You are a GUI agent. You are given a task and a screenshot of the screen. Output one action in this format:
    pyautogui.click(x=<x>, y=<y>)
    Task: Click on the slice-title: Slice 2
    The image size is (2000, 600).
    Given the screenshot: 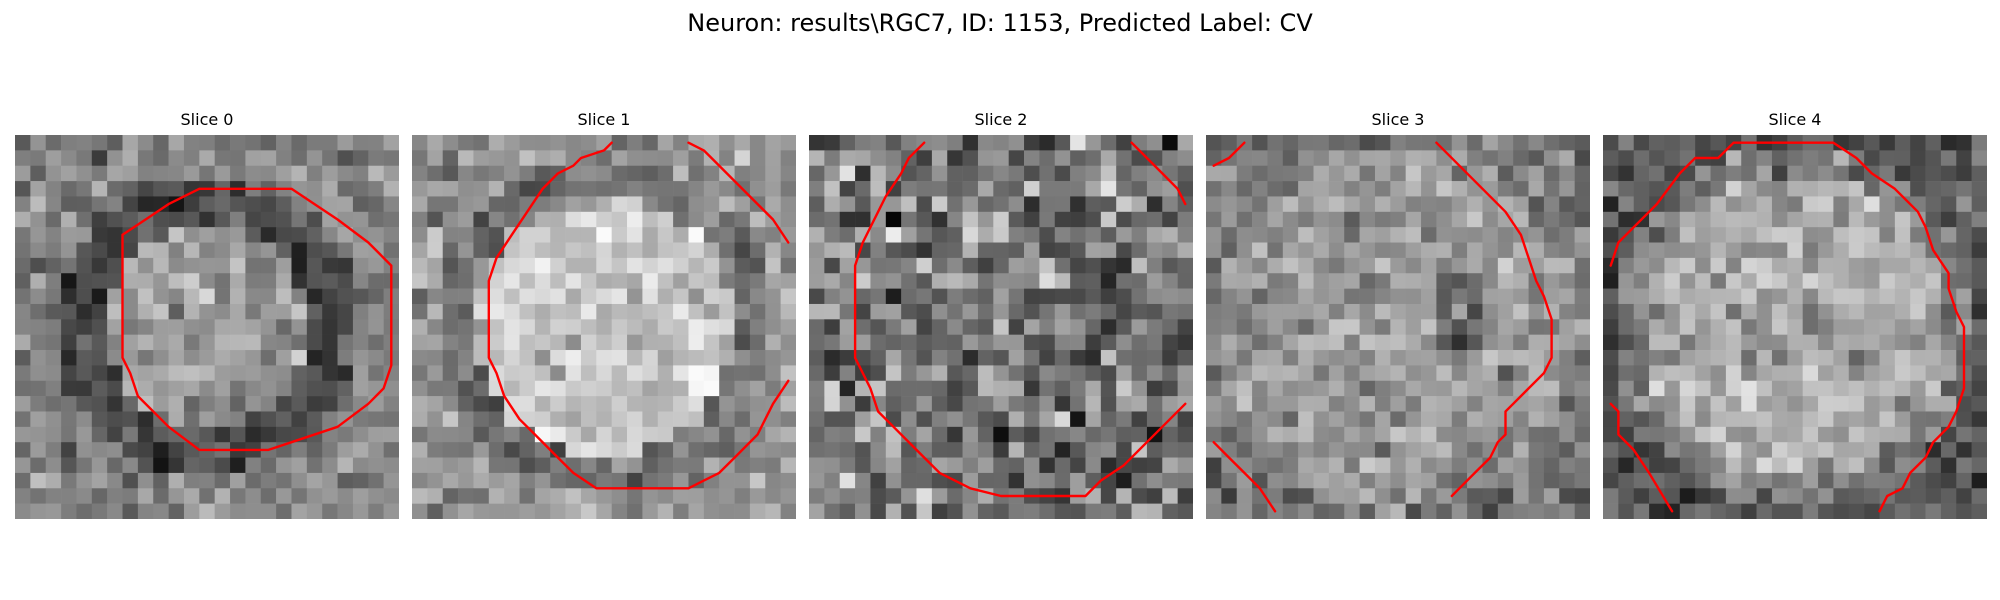 What is the action you would take?
    pyautogui.click(x=1001, y=119)
    